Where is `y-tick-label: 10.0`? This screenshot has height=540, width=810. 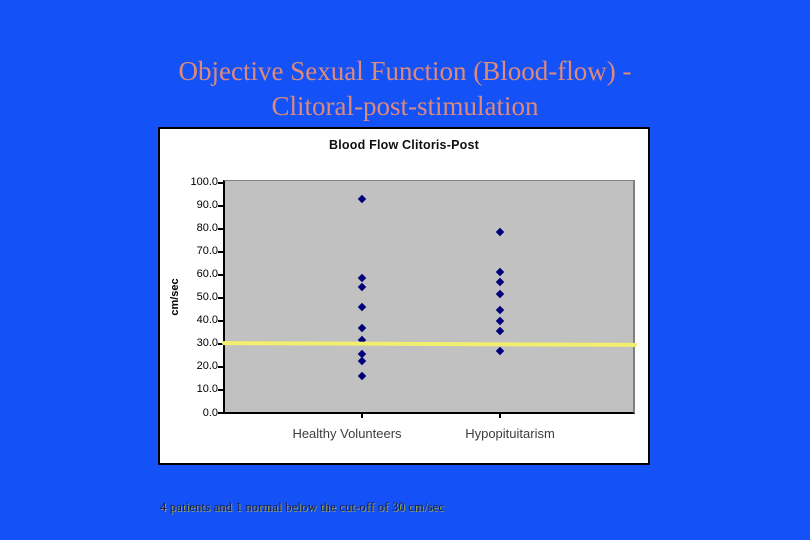
y-tick-label: 10.0 is located at coordinates (207, 389).